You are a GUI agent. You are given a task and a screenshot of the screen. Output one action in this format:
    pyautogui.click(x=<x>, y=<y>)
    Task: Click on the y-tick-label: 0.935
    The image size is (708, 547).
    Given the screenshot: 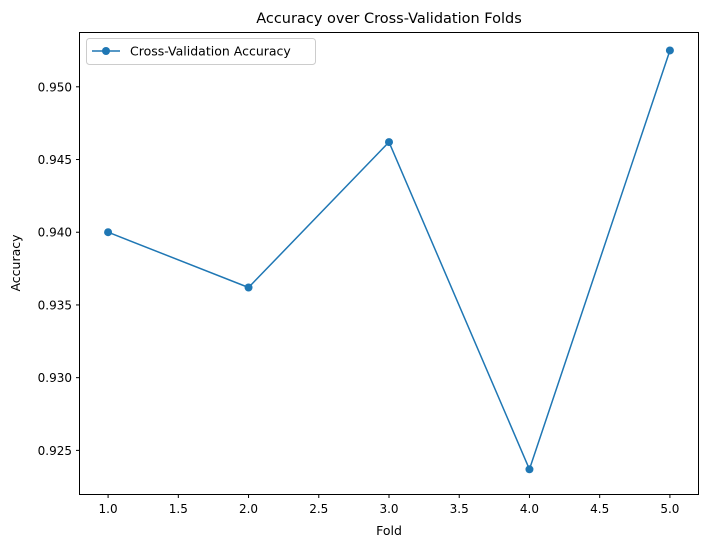 What is the action you would take?
    pyautogui.click(x=55, y=305)
    